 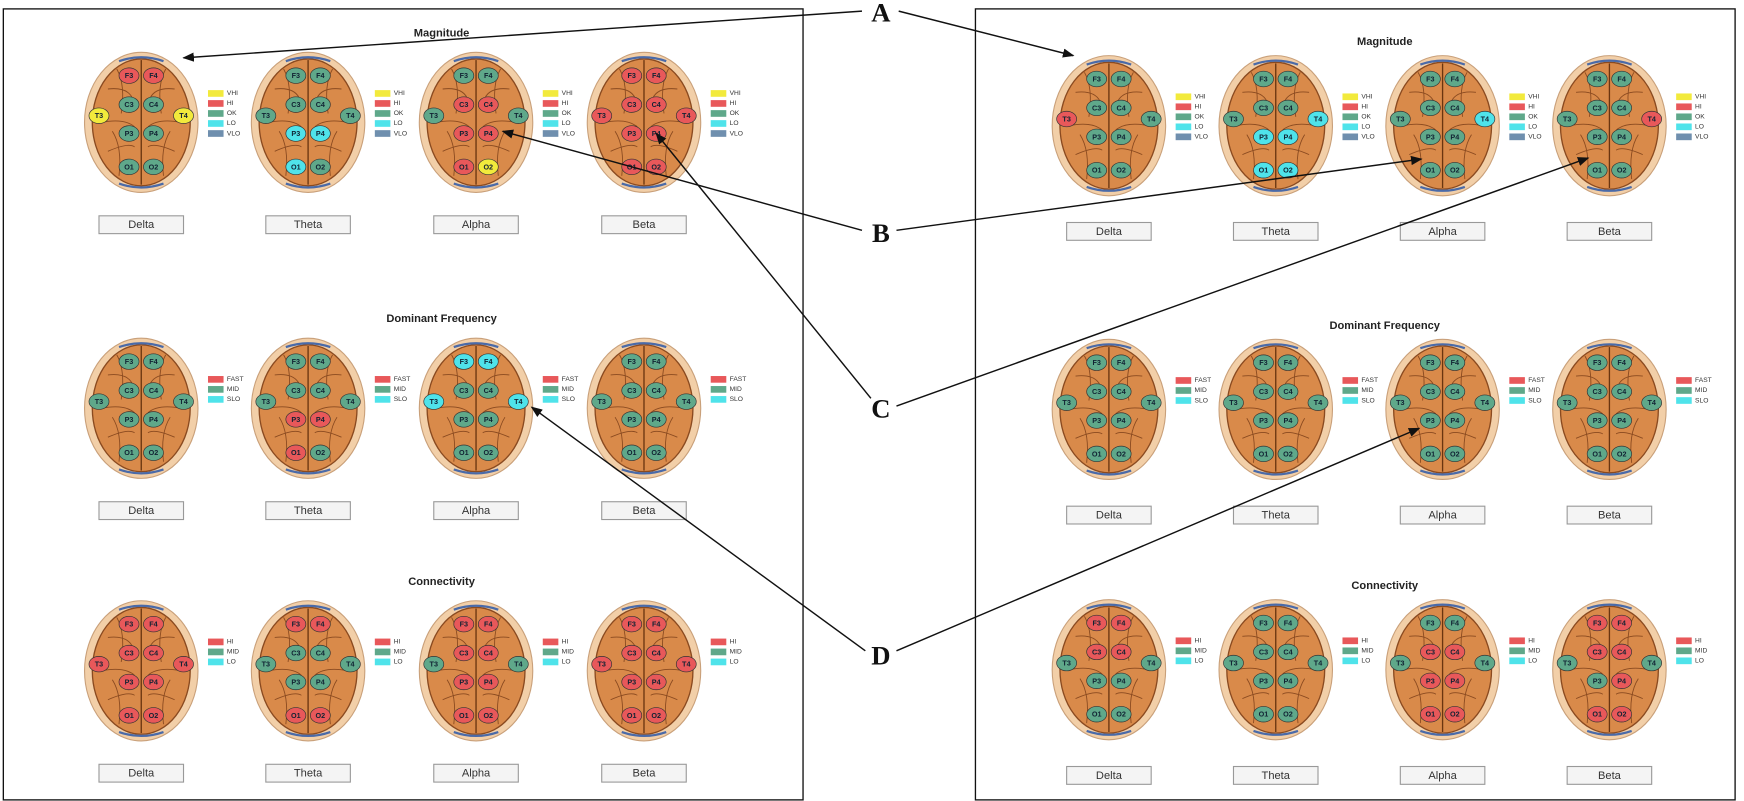 What do you see at coordinates (656, 715) in the screenshot?
I see `electrode-label: O2` at bounding box center [656, 715].